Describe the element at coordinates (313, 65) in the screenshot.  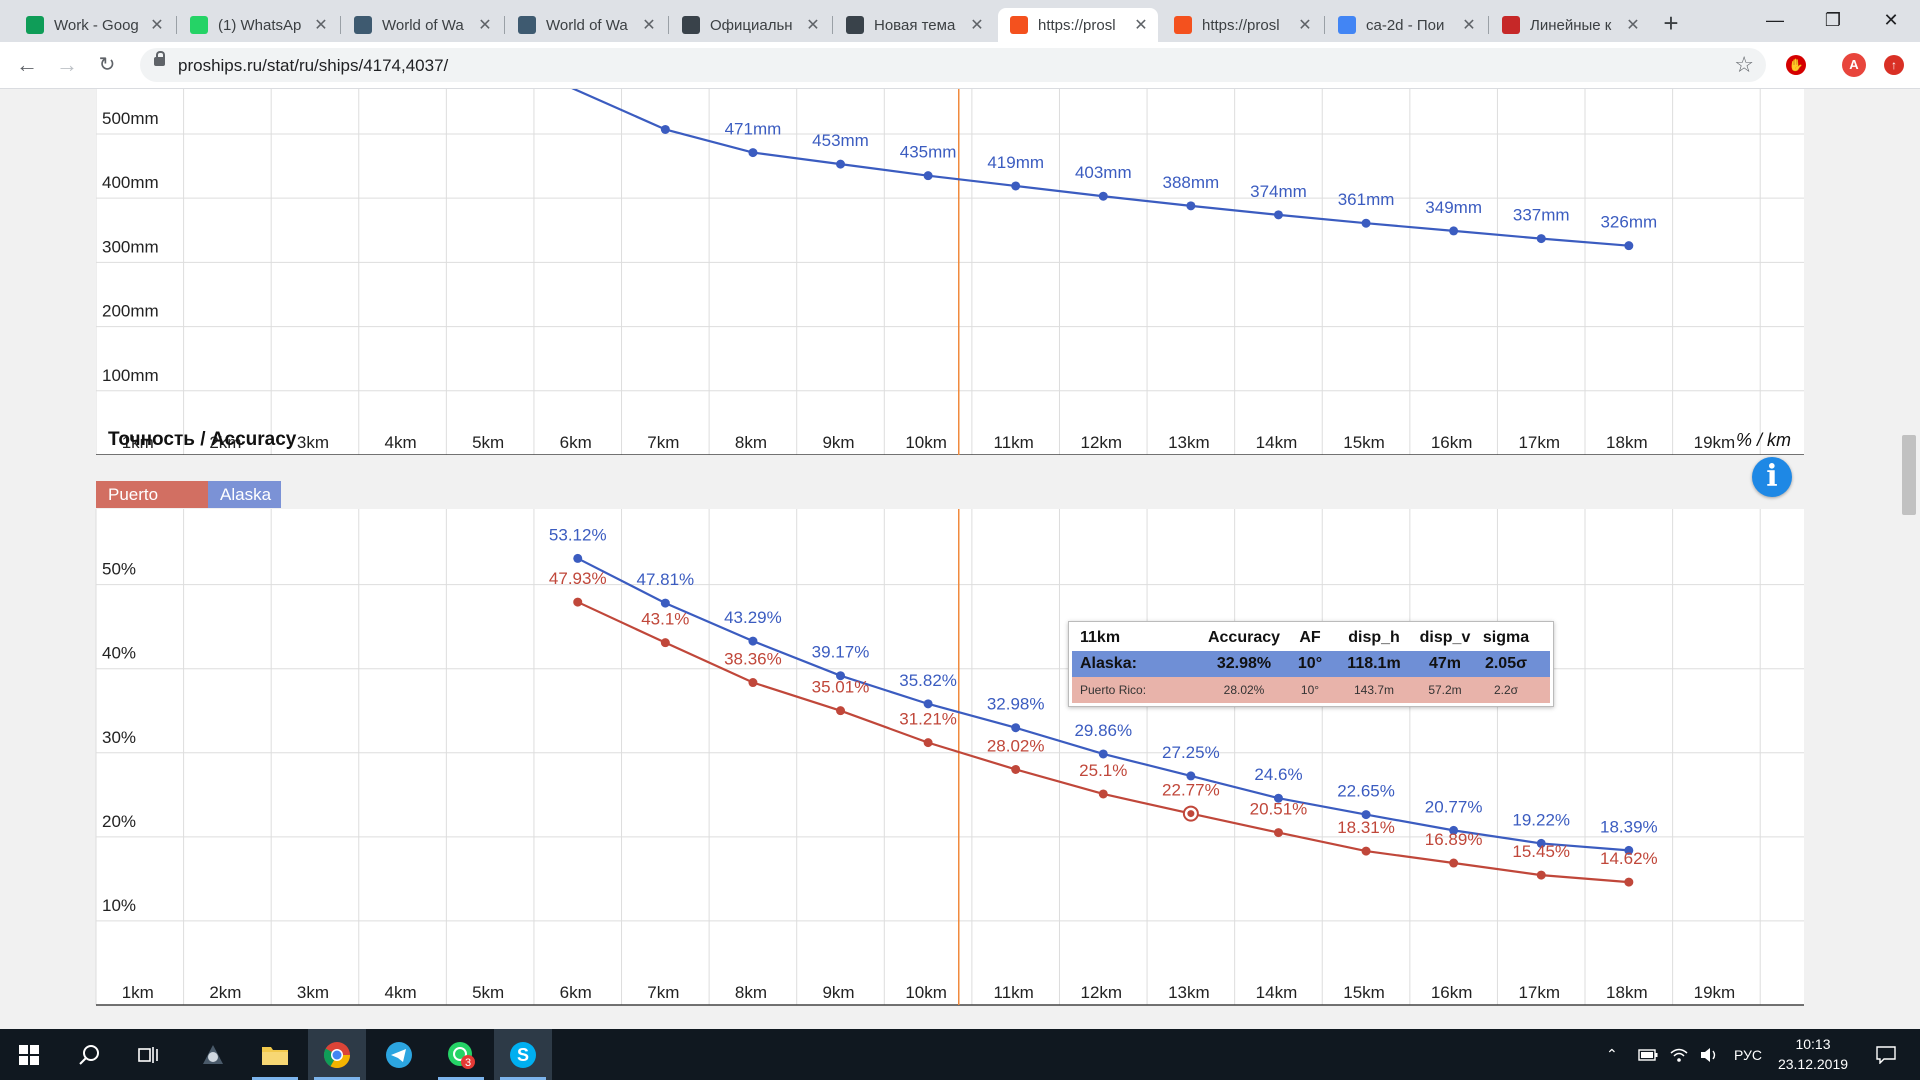
I see `url-text: proships.ru/stat/ru/ships/4174,4037/` at that location.